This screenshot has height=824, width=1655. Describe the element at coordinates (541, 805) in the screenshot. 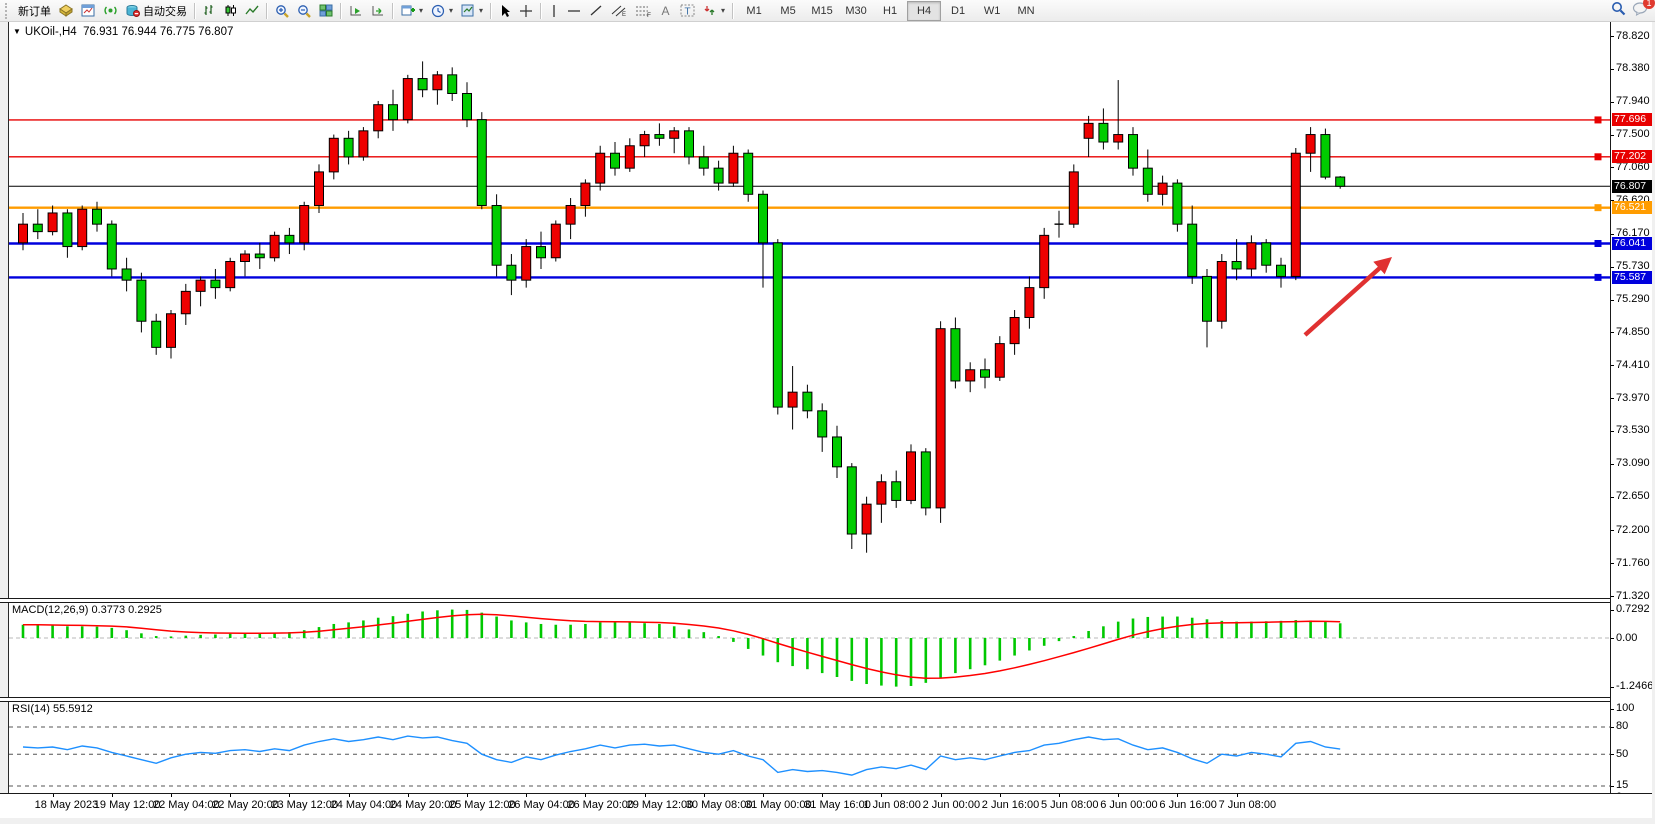

I see `time-axis-label: 26 May 04:00` at that location.